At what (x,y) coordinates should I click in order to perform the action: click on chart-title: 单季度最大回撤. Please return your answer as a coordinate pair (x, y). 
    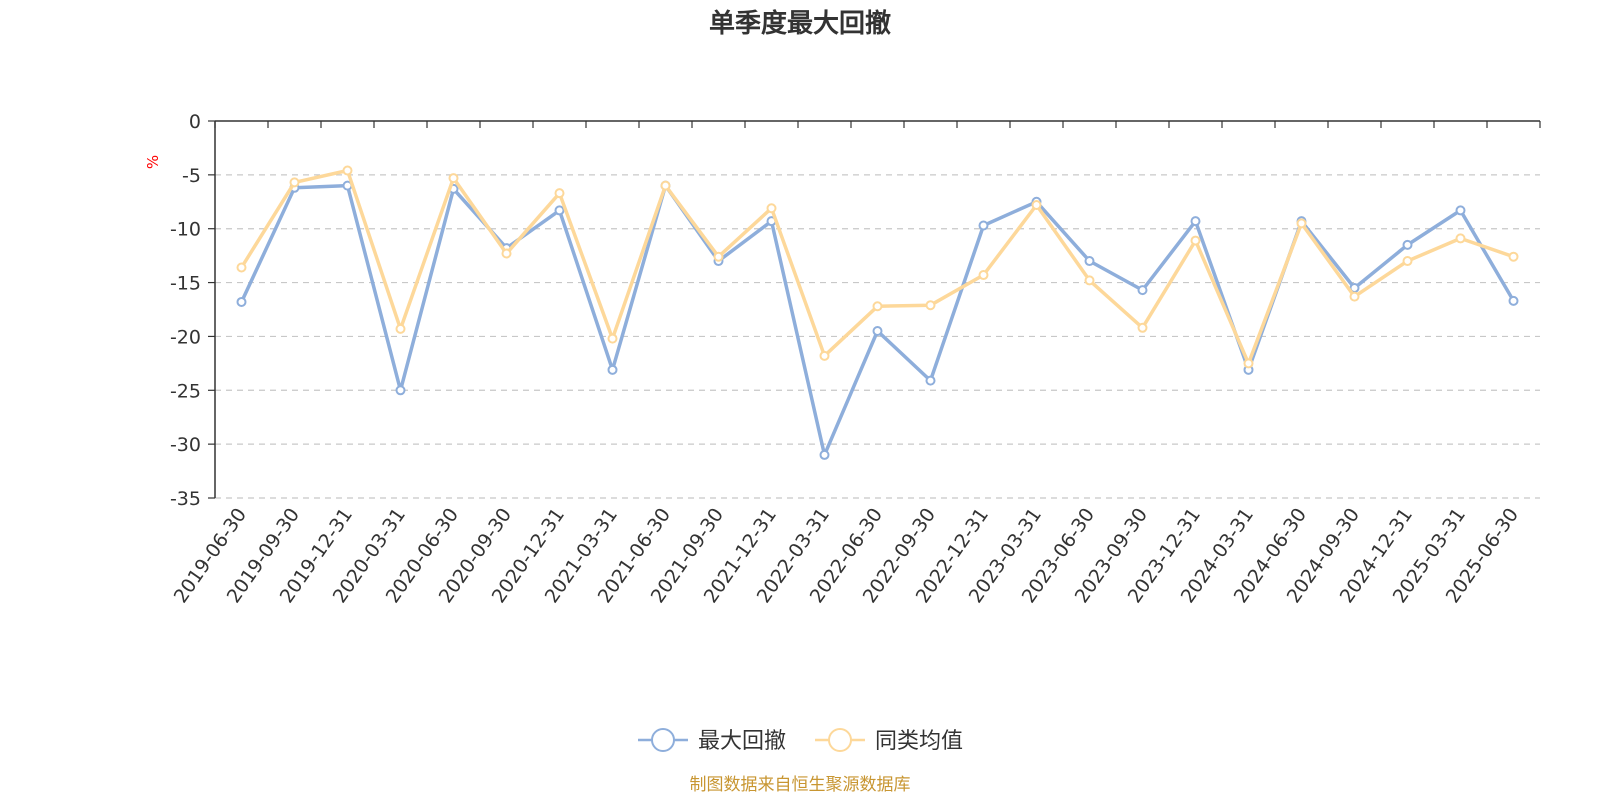
    Looking at the image, I should click on (800, 23).